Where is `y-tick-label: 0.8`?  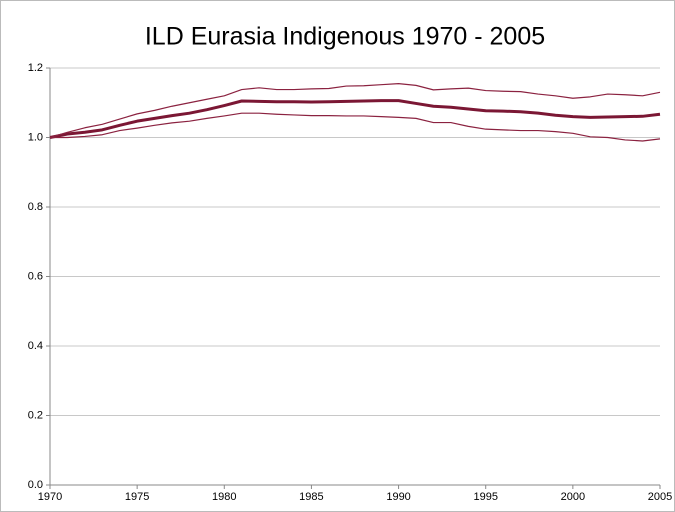
y-tick-label: 0.8 is located at coordinates (35, 207).